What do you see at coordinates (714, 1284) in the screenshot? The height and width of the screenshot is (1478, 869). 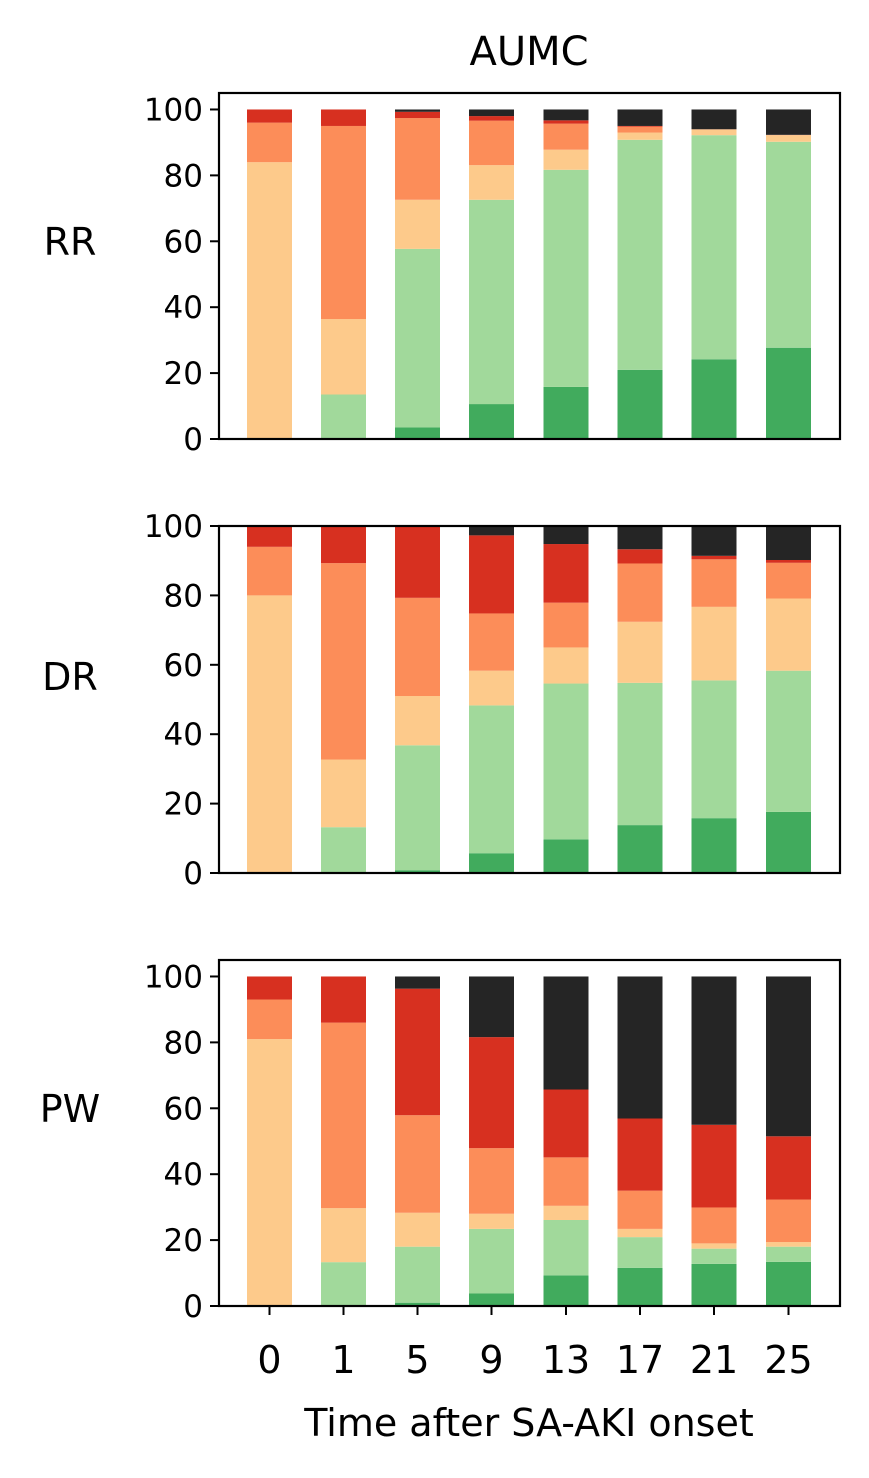 I see `bar-segment-pw-21-dark-green` at bounding box center [714, 1284].